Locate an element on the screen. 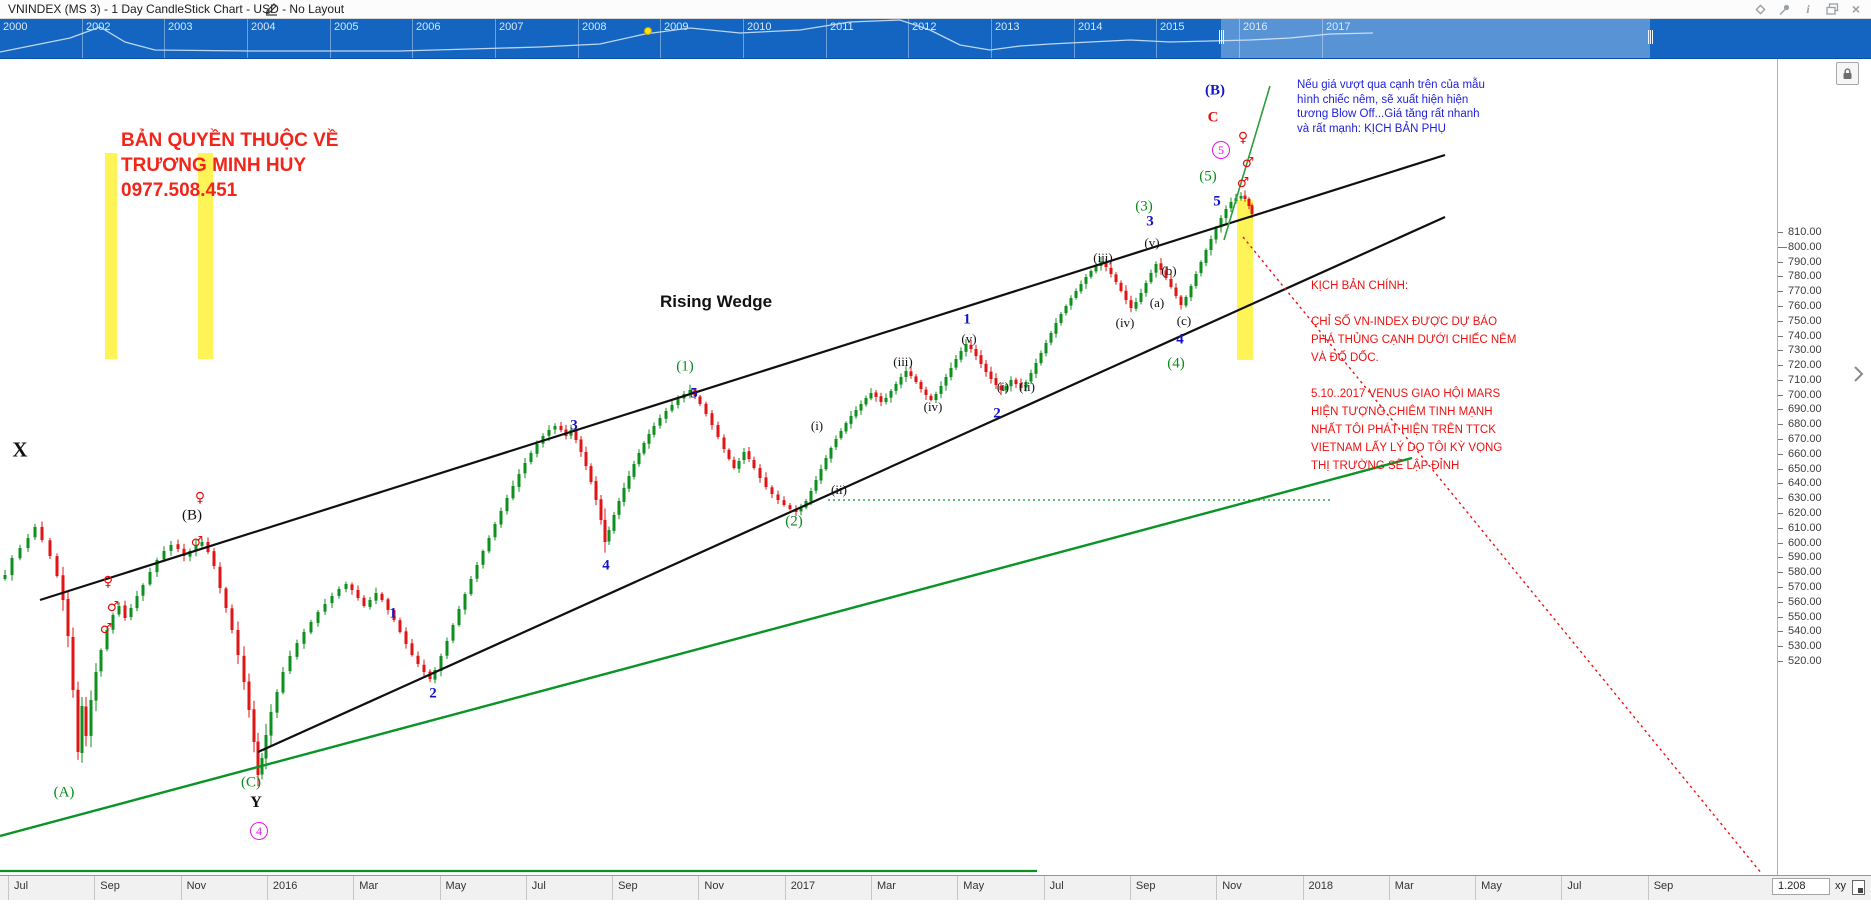 This screenshot has width=1871, height=904. navigator-year-label: 2003 is located at coordinates (180, 27).